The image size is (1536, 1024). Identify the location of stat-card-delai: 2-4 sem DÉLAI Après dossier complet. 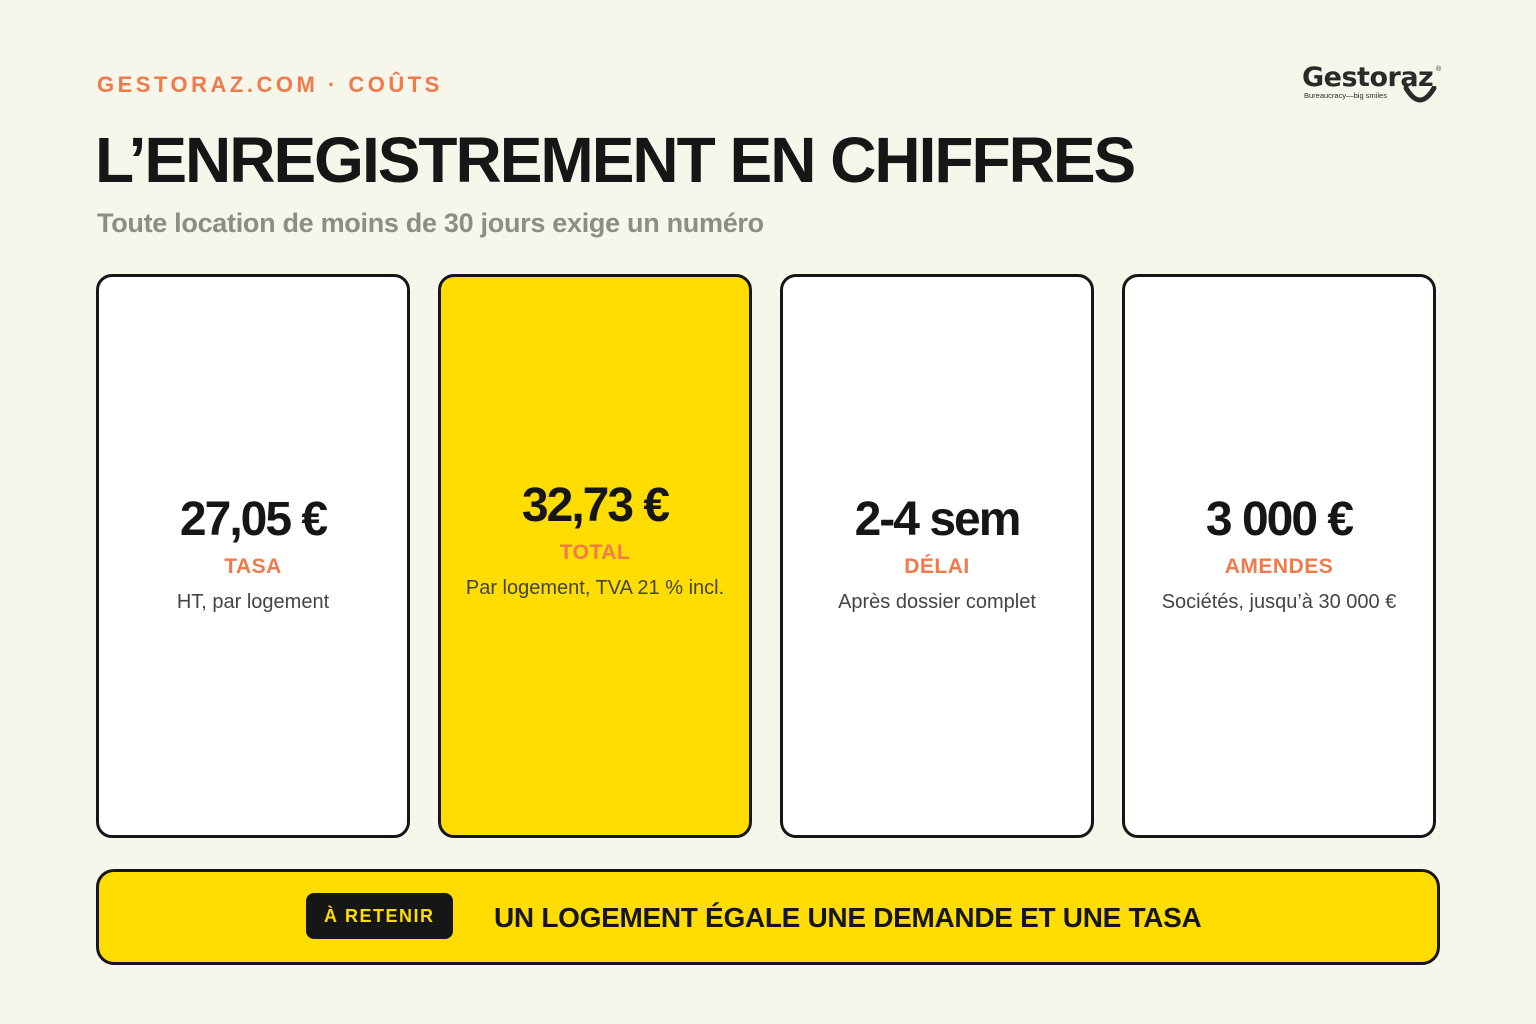
(937, 556).